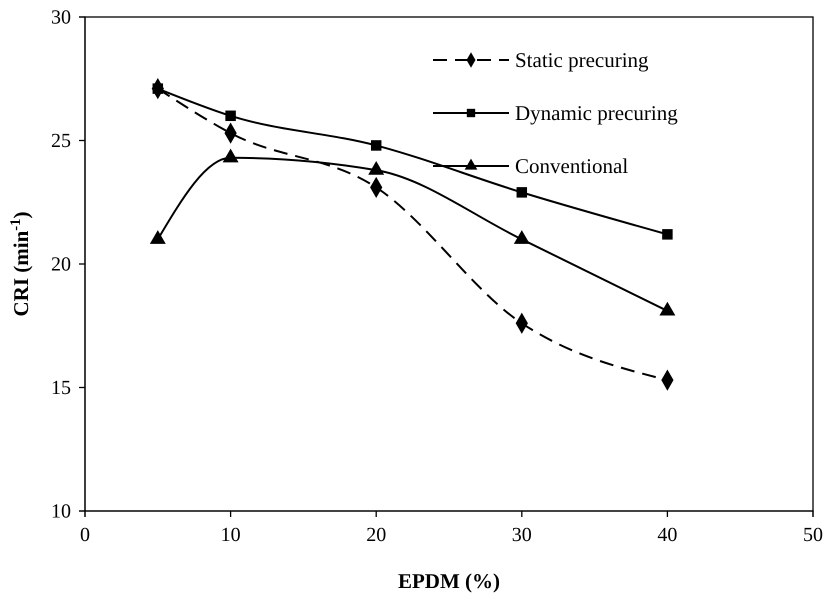  I want to click on x-tick-label: 0, so click(85, 535).